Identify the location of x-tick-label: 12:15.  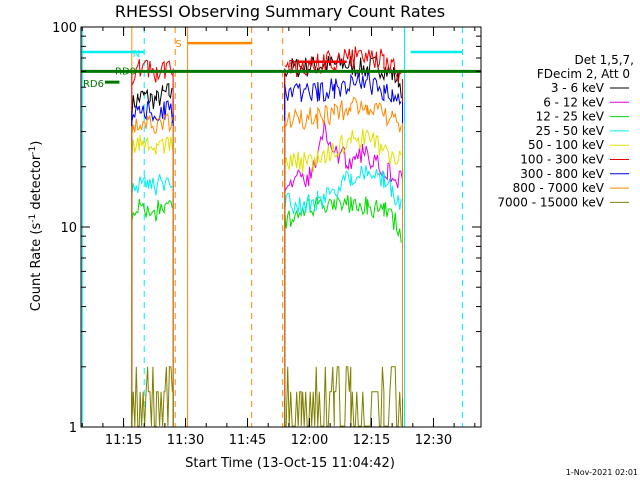
(371, 440).